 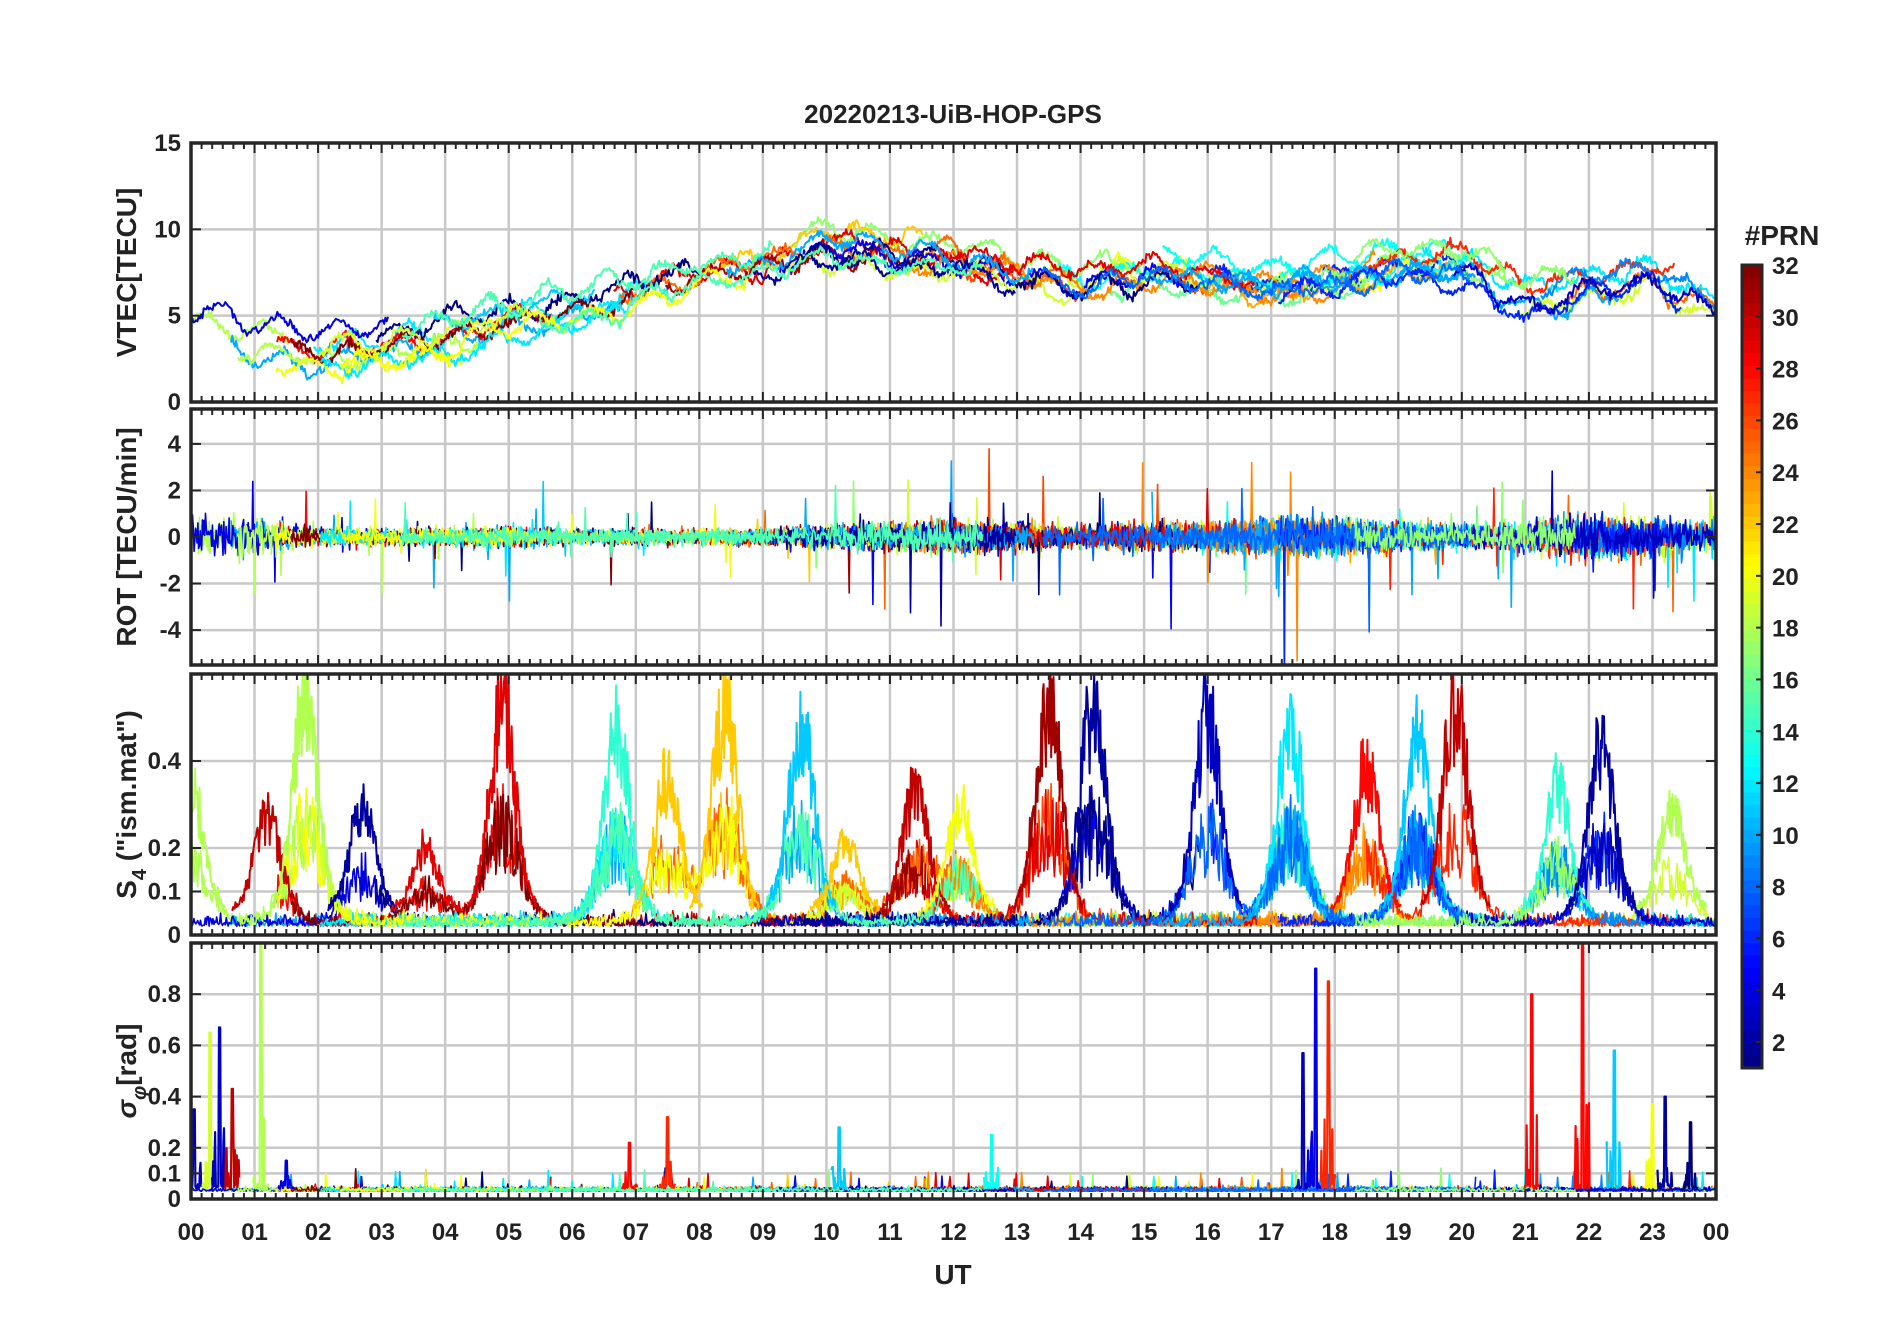 I want to click on y-tick-label-s4: 0.4, so click(x=165, y=761).